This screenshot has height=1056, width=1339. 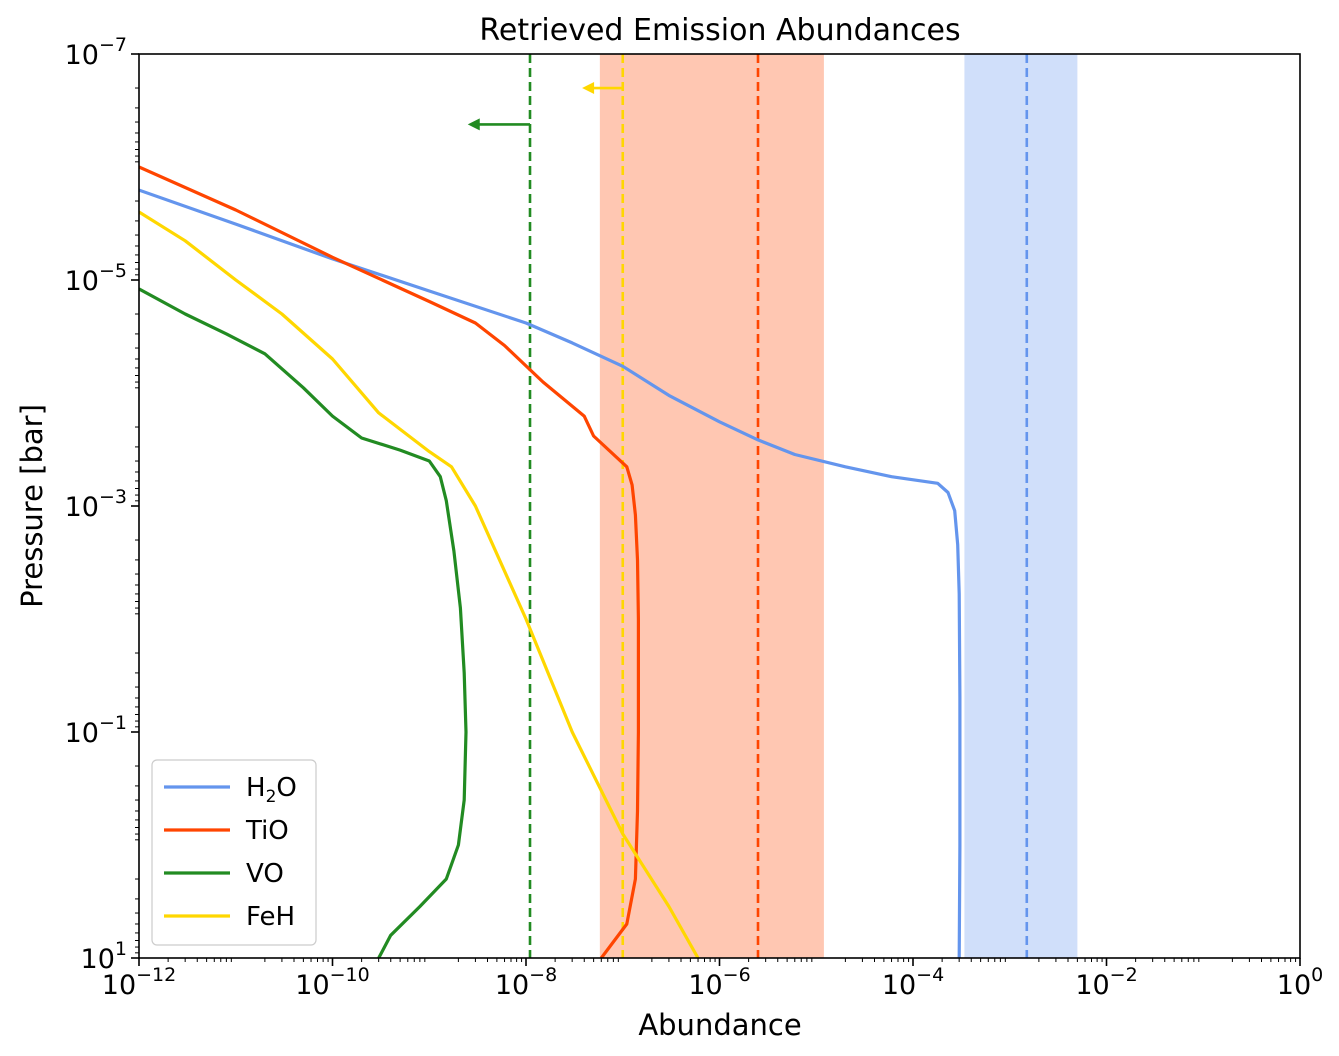 I want to click on legend-item-tio: TiO, so click(x=226, y=831).